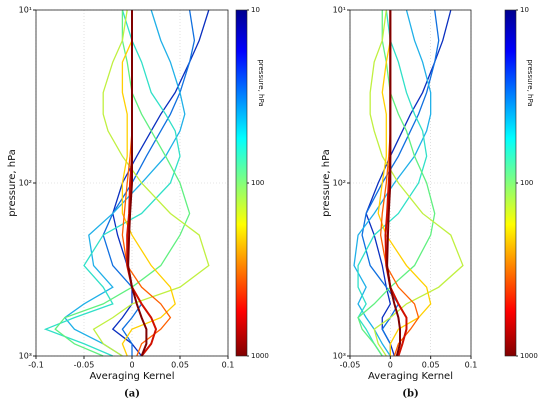 The image size is (550, 405). I want to click on panel-label: (a), so click(132, 394).